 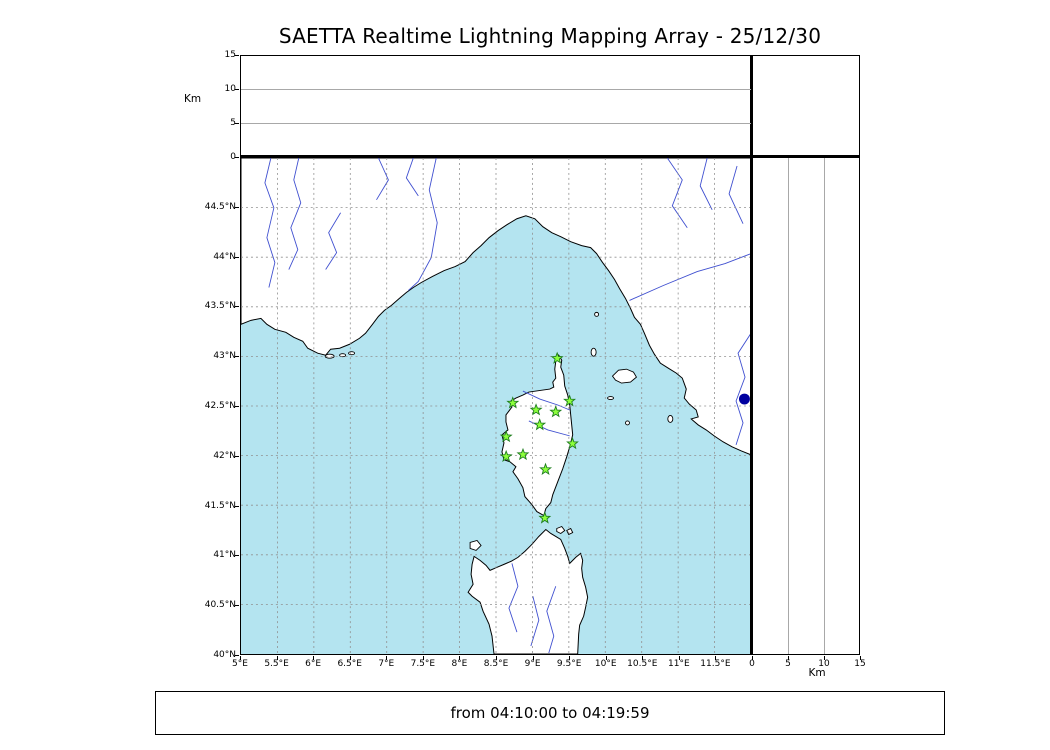 I want to click on pianosa-island, so click(x=610, y=398).